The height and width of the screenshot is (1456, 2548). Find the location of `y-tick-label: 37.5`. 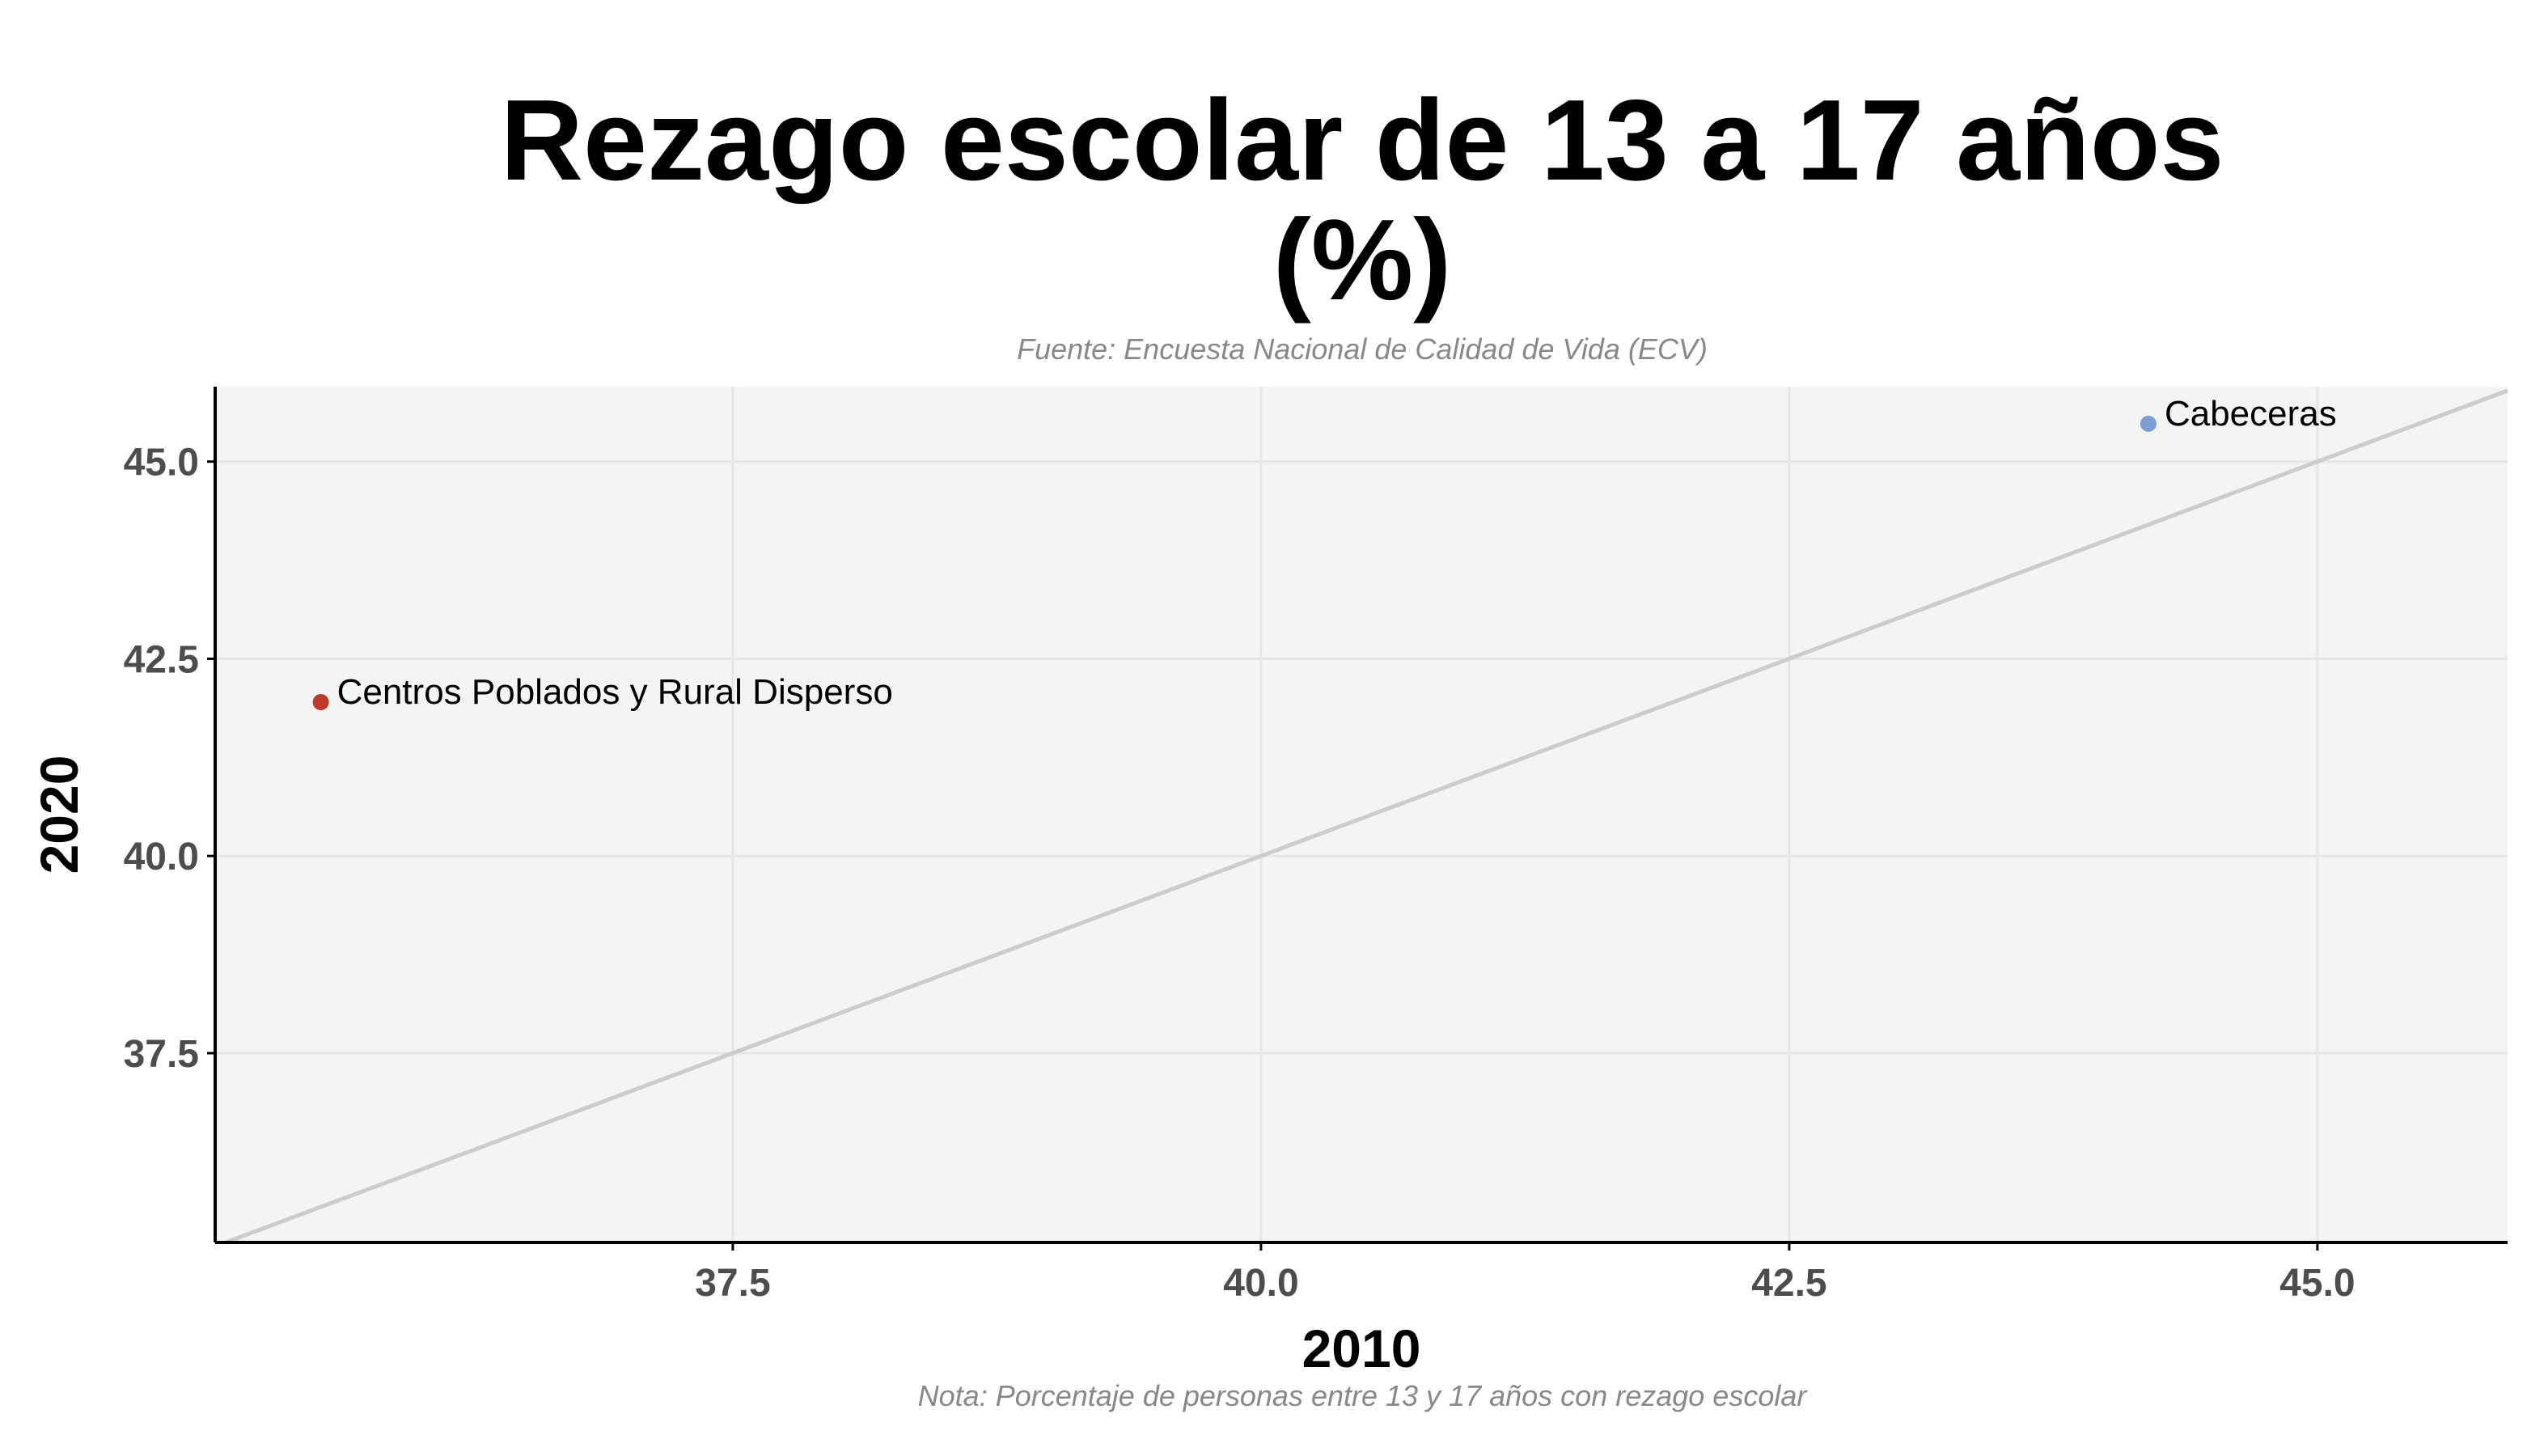

y-tick-label: 37.5 is located at coordinates (161, 1054).